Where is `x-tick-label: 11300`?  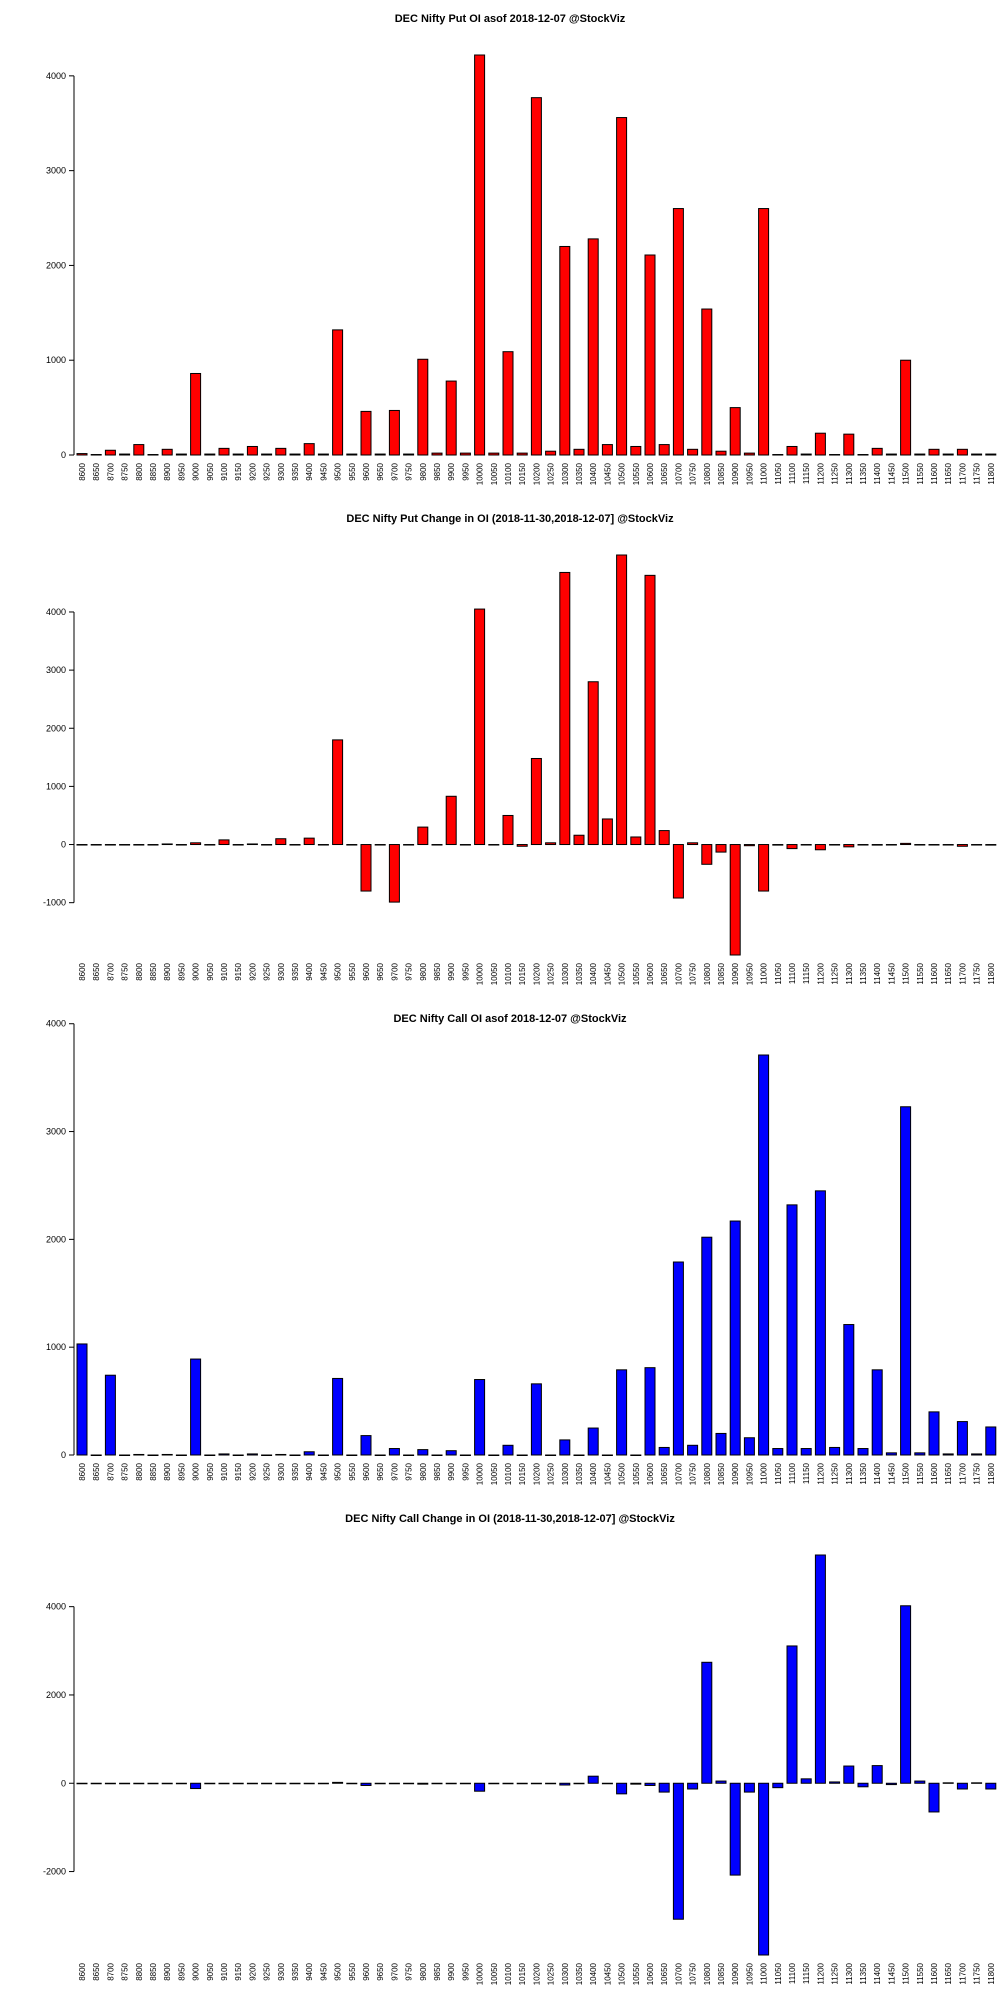
x-tick-label: 11300 is located at coordinates (849, 1473).